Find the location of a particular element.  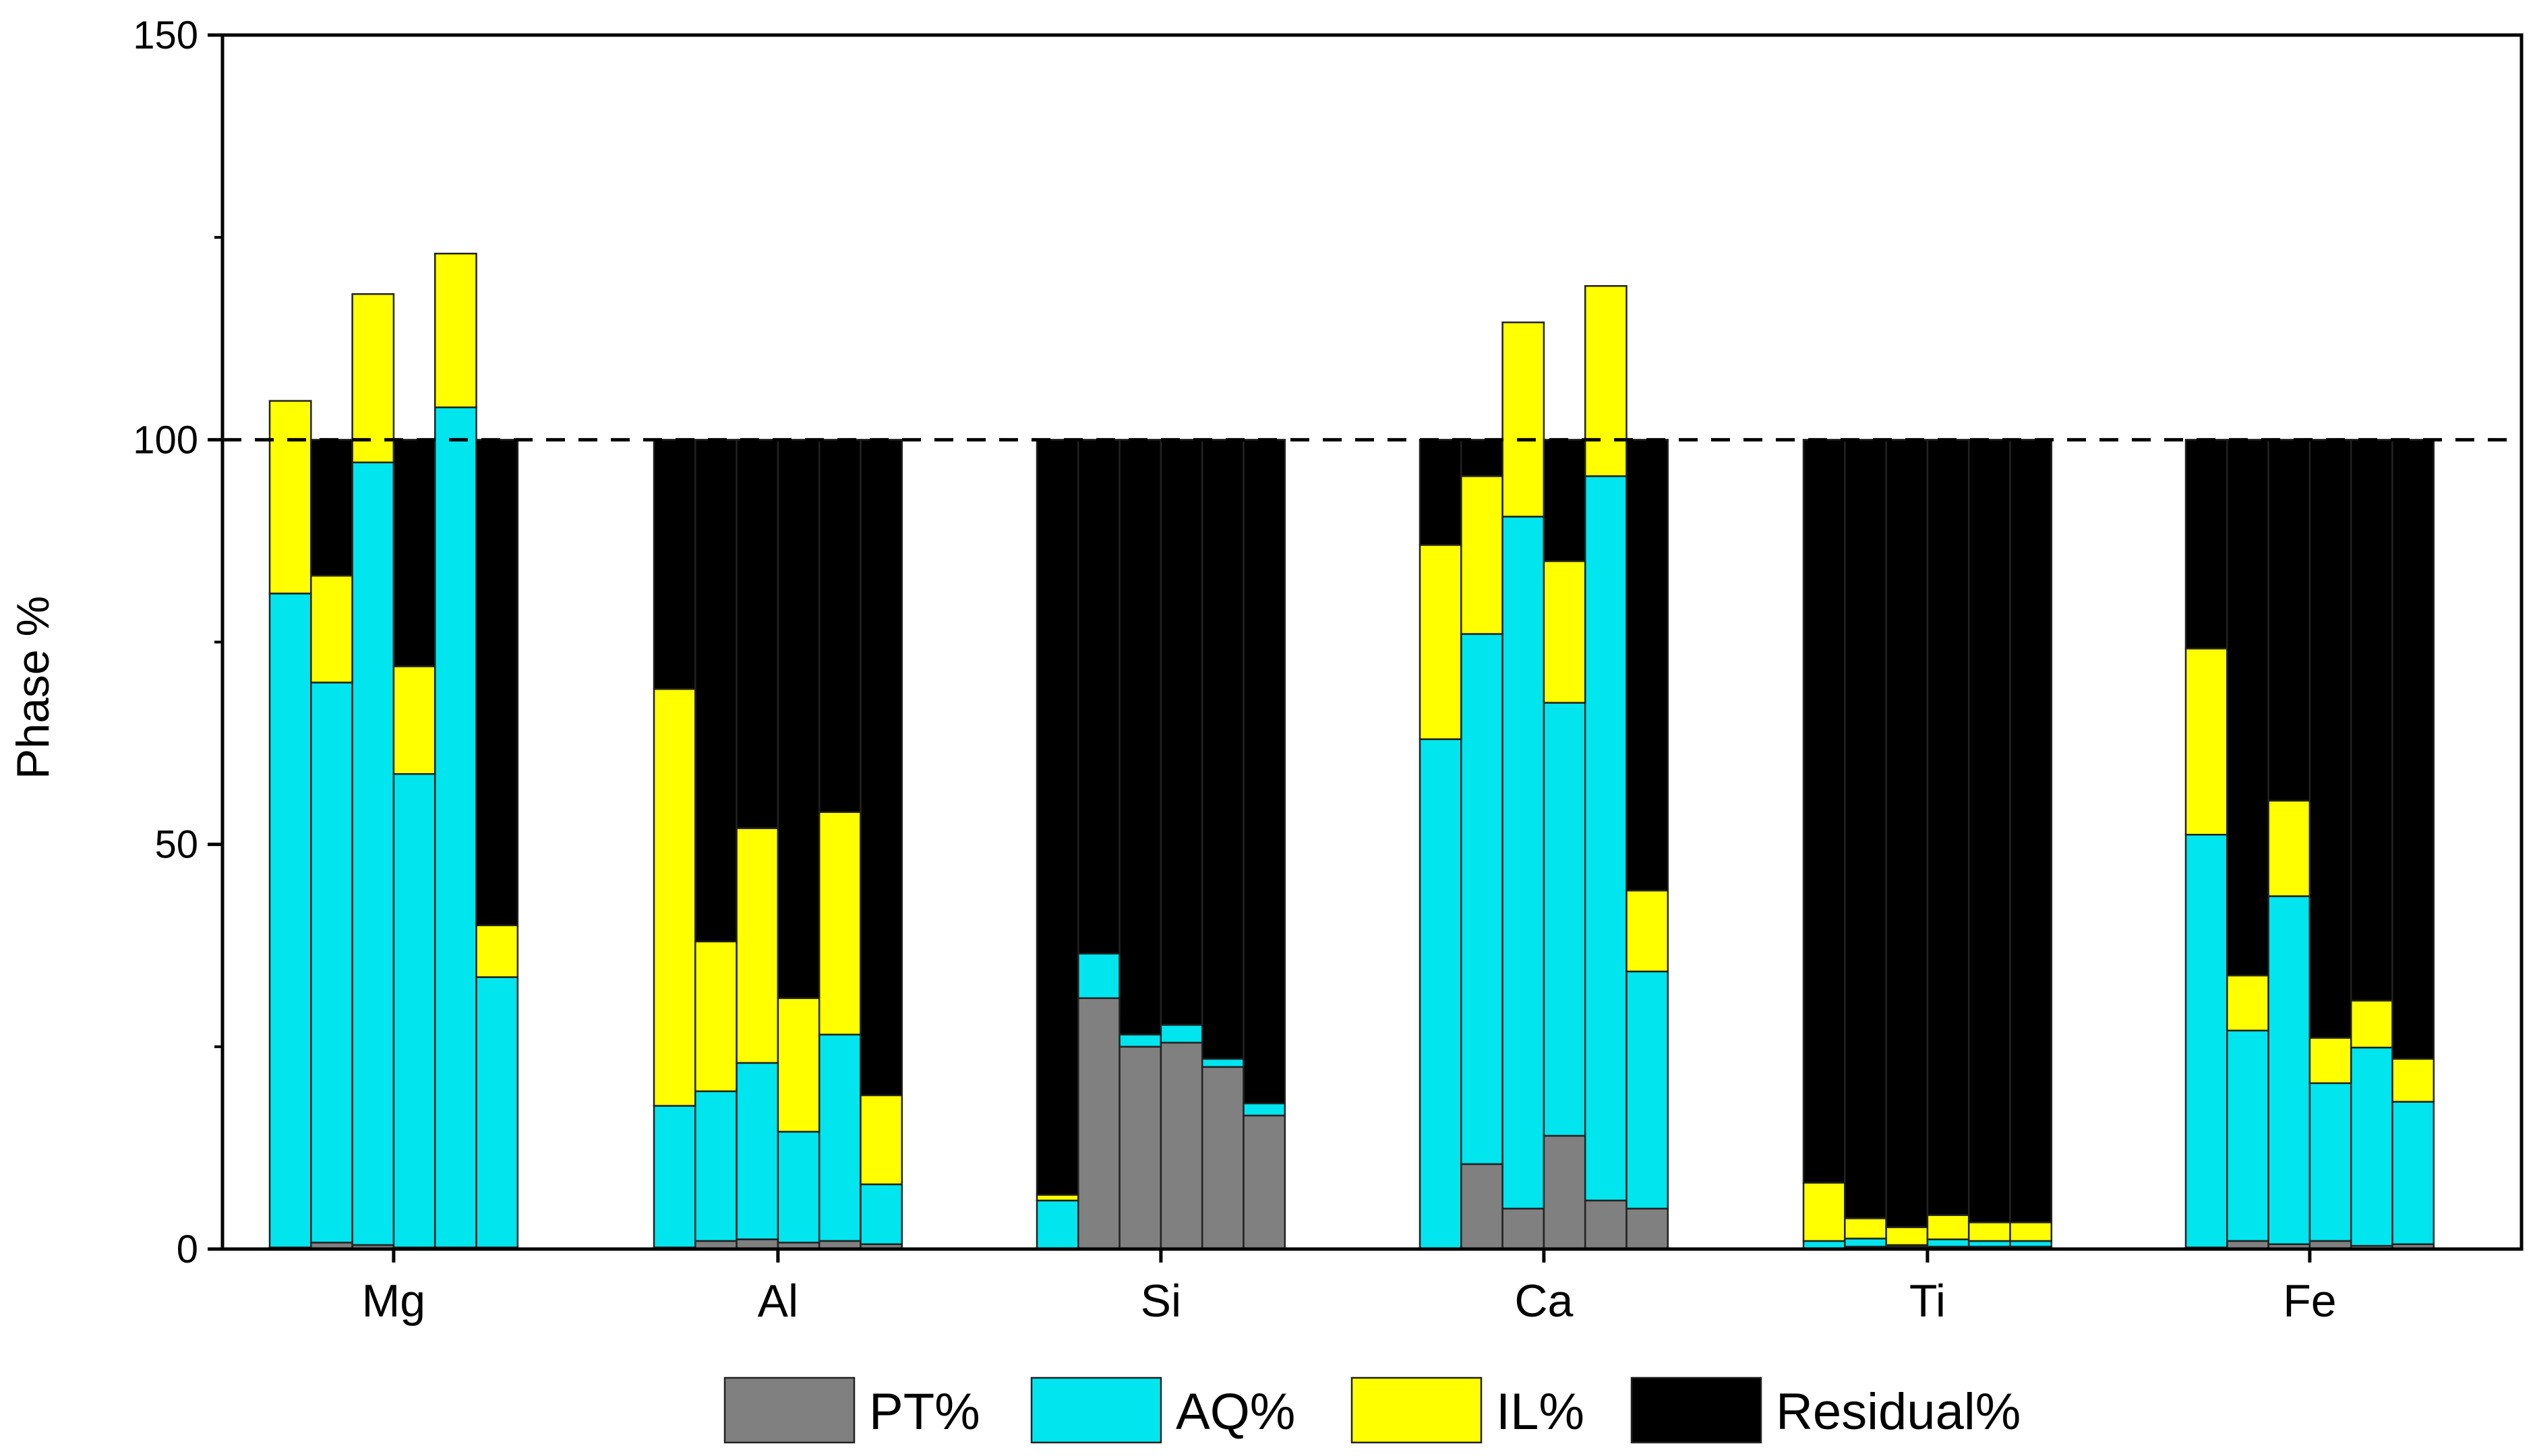

legend-label-residual: Residual% is located at coordinates (1898, 1411).